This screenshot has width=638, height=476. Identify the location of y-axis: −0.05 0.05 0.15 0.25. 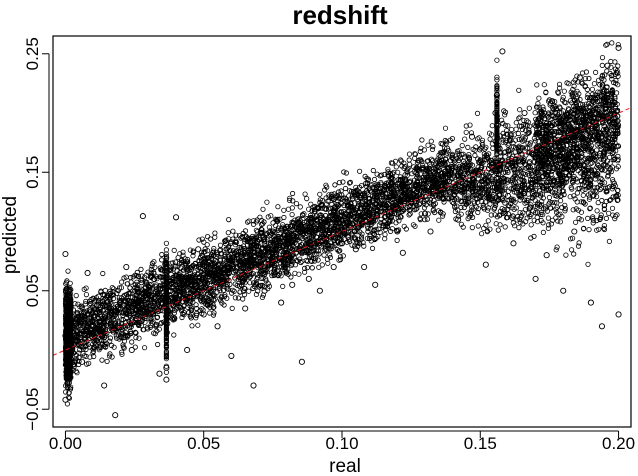
(36, 234).